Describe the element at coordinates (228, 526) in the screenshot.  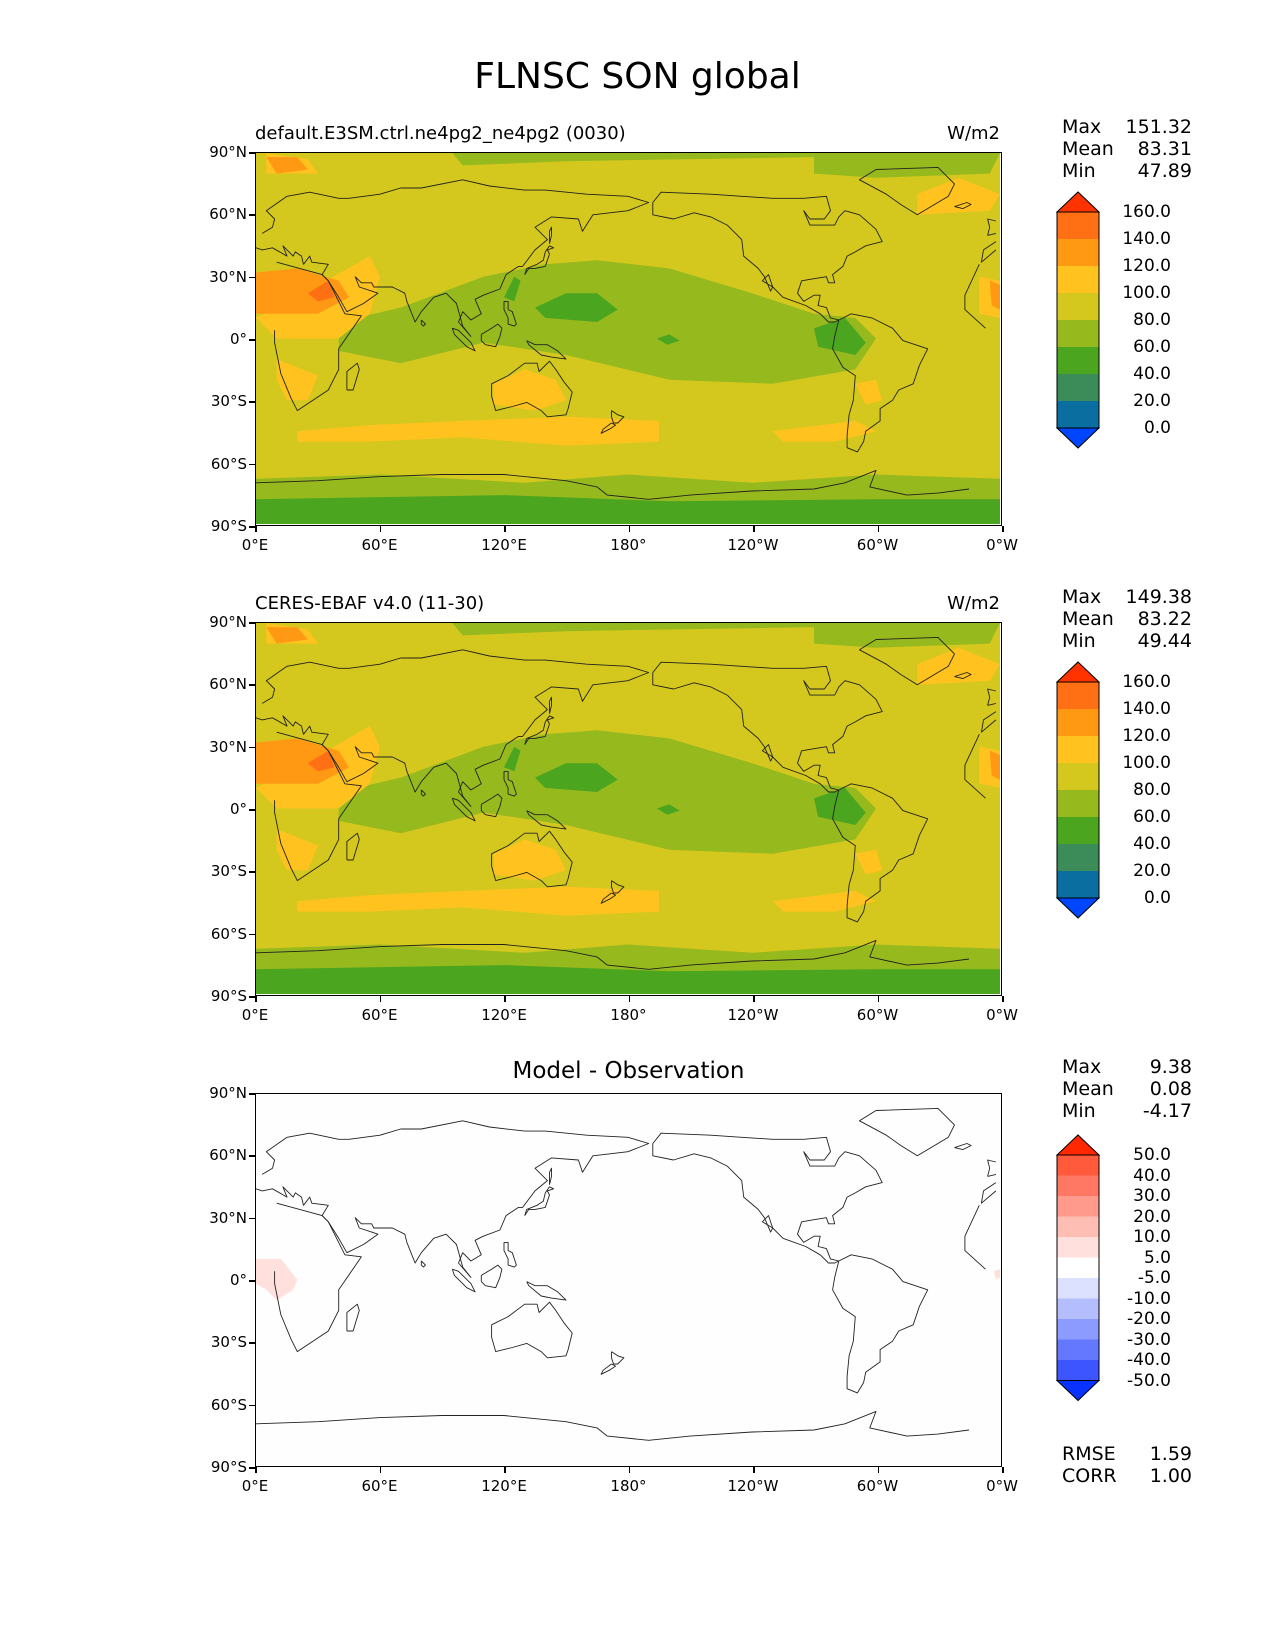
I see `lat-tick-label: 90°S` at that location.